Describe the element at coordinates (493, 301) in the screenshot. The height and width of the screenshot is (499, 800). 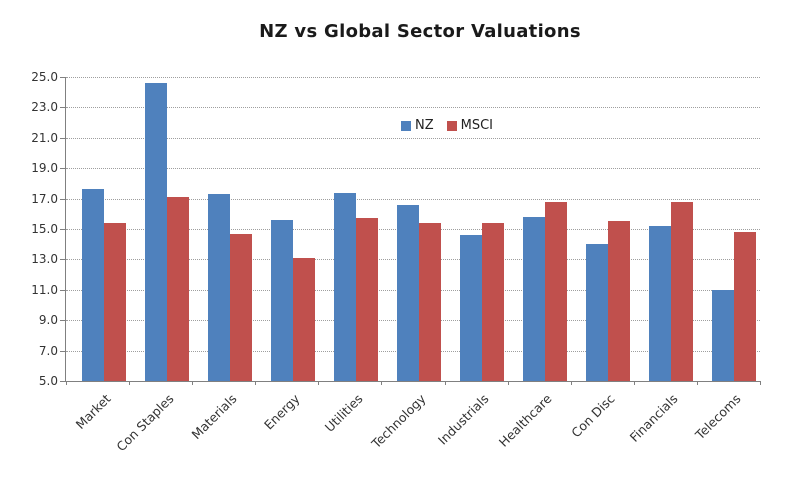
I see `bar-msci-industrials` at that location.